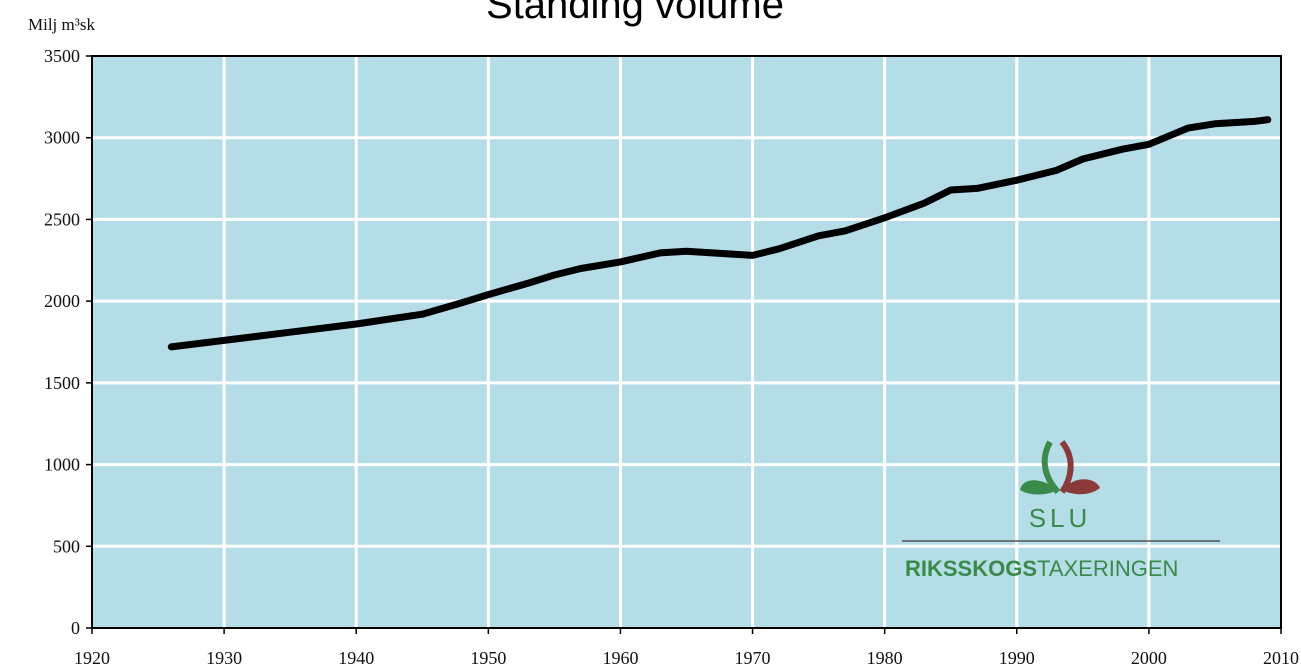 The image size is (1301, 670). I want to click on x-tick-label: 1980, so click(885, 658).